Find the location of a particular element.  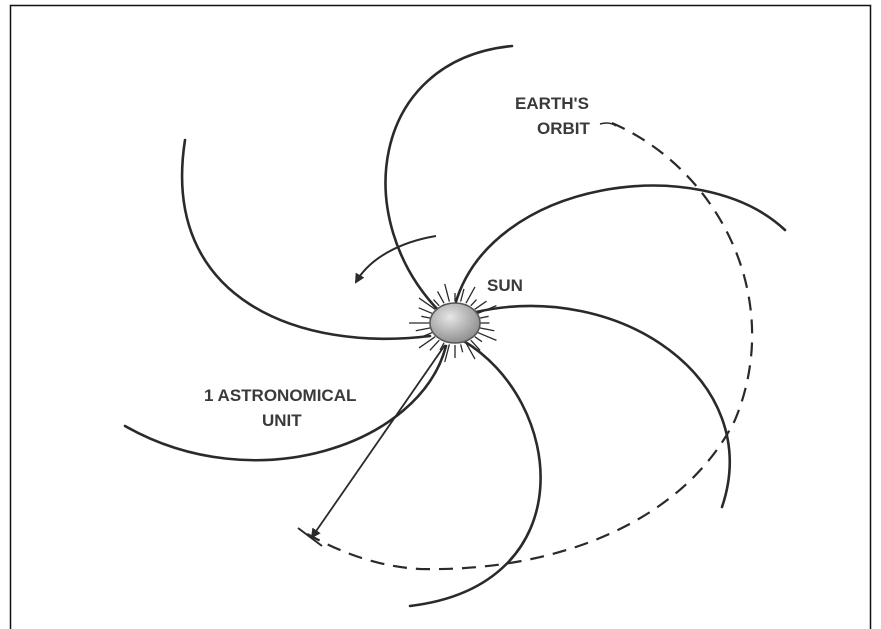

sun is located at coordinates (455, 323).